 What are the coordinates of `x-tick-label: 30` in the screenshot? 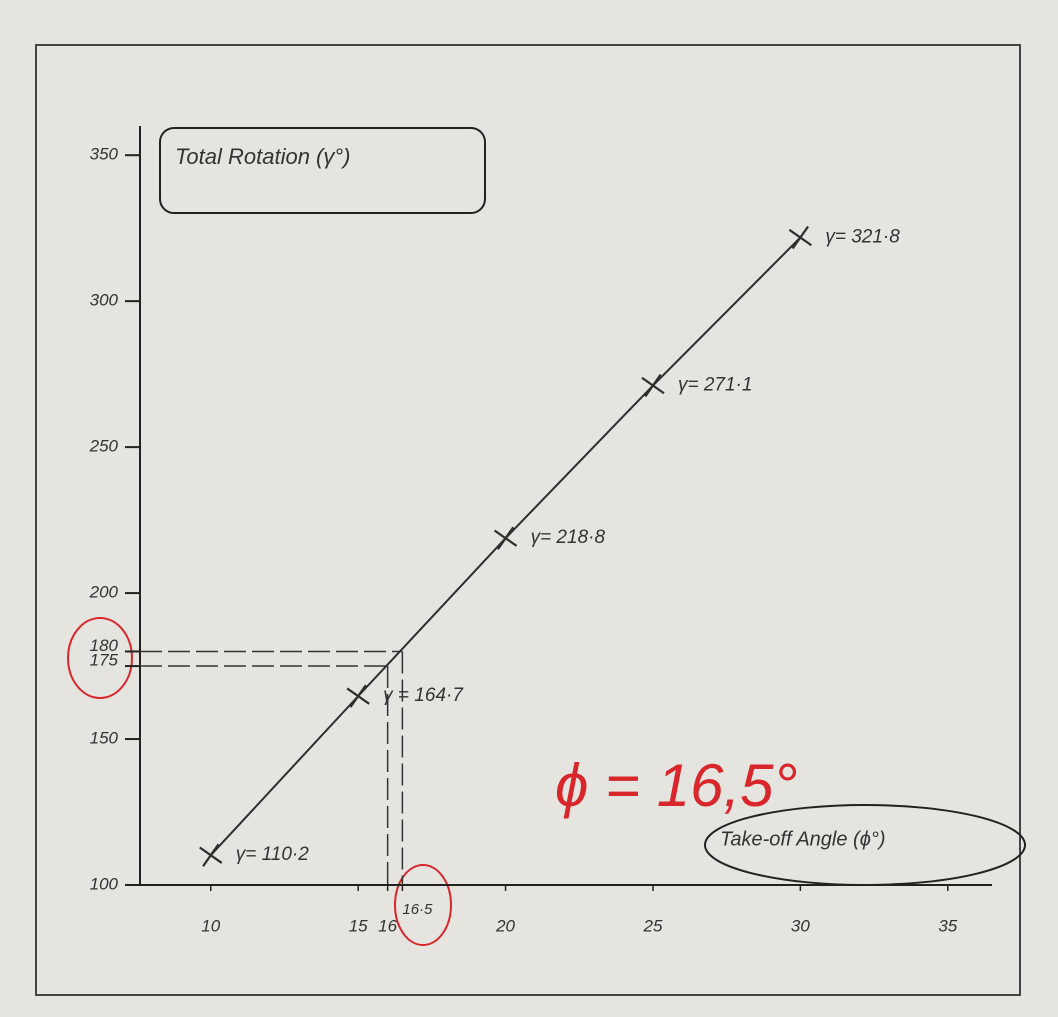 It's located at (800, 925).